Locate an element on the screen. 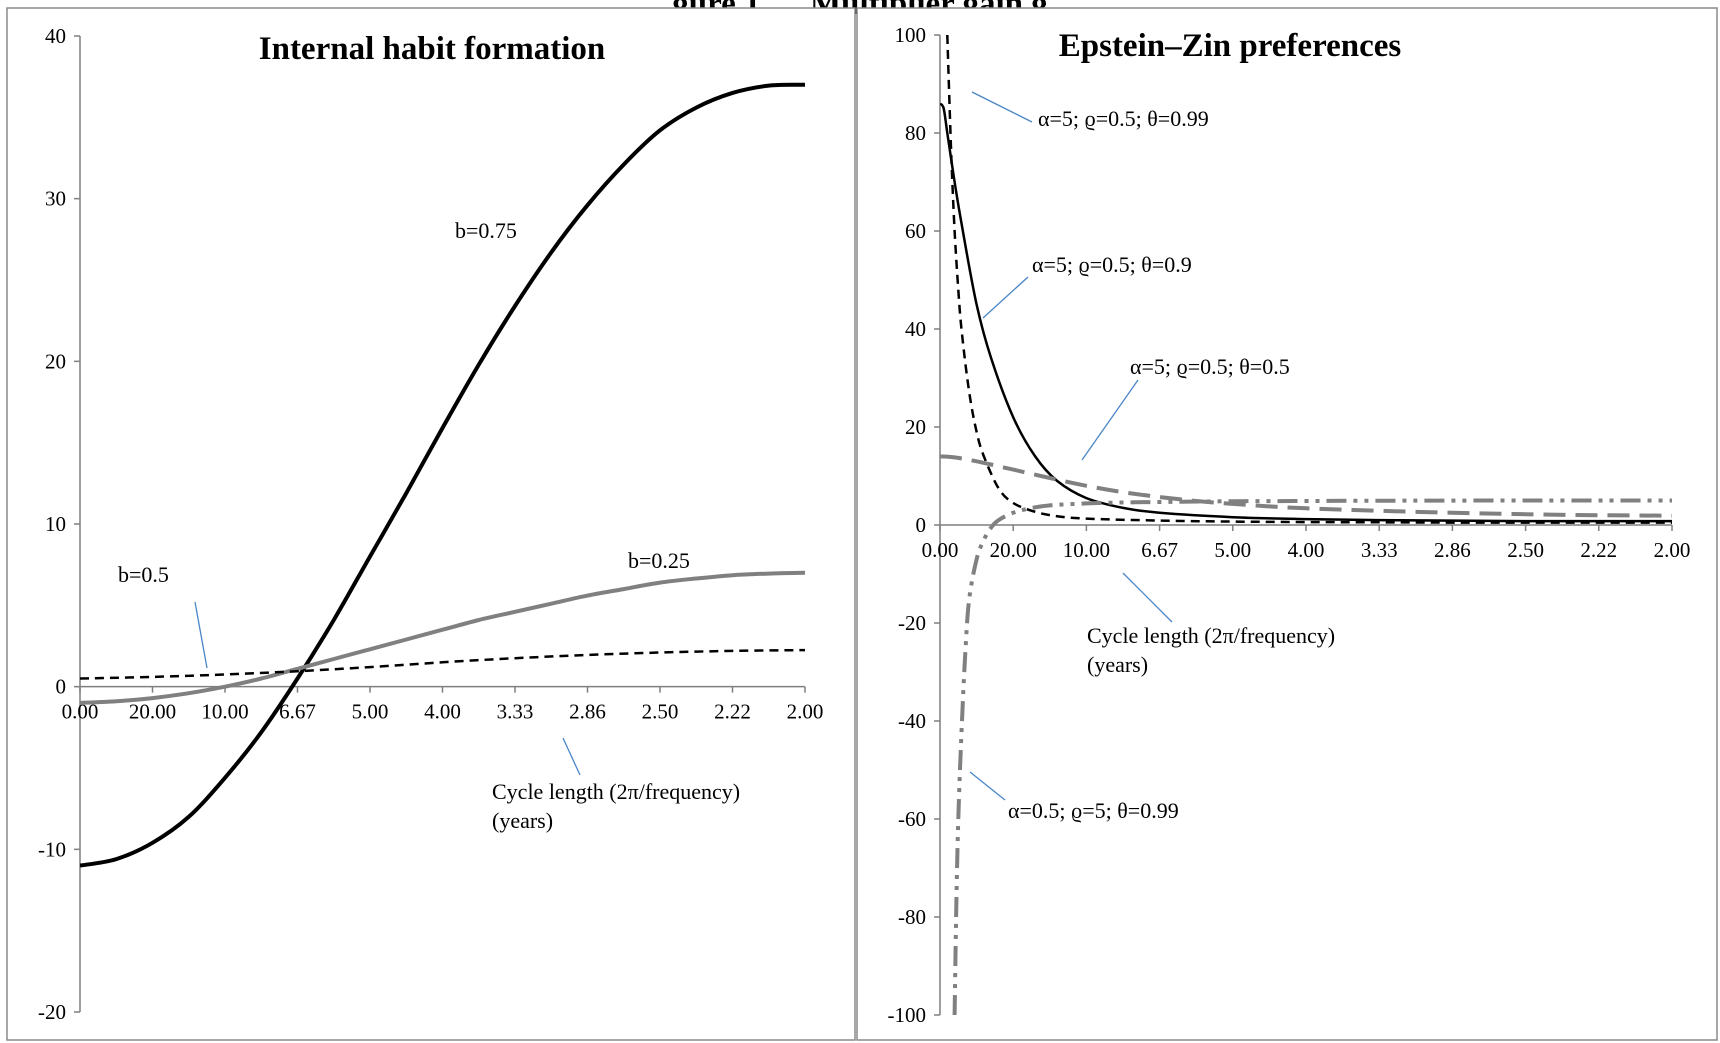  left-chart-title: Internal habit formation is located at coordinates (432, 49).